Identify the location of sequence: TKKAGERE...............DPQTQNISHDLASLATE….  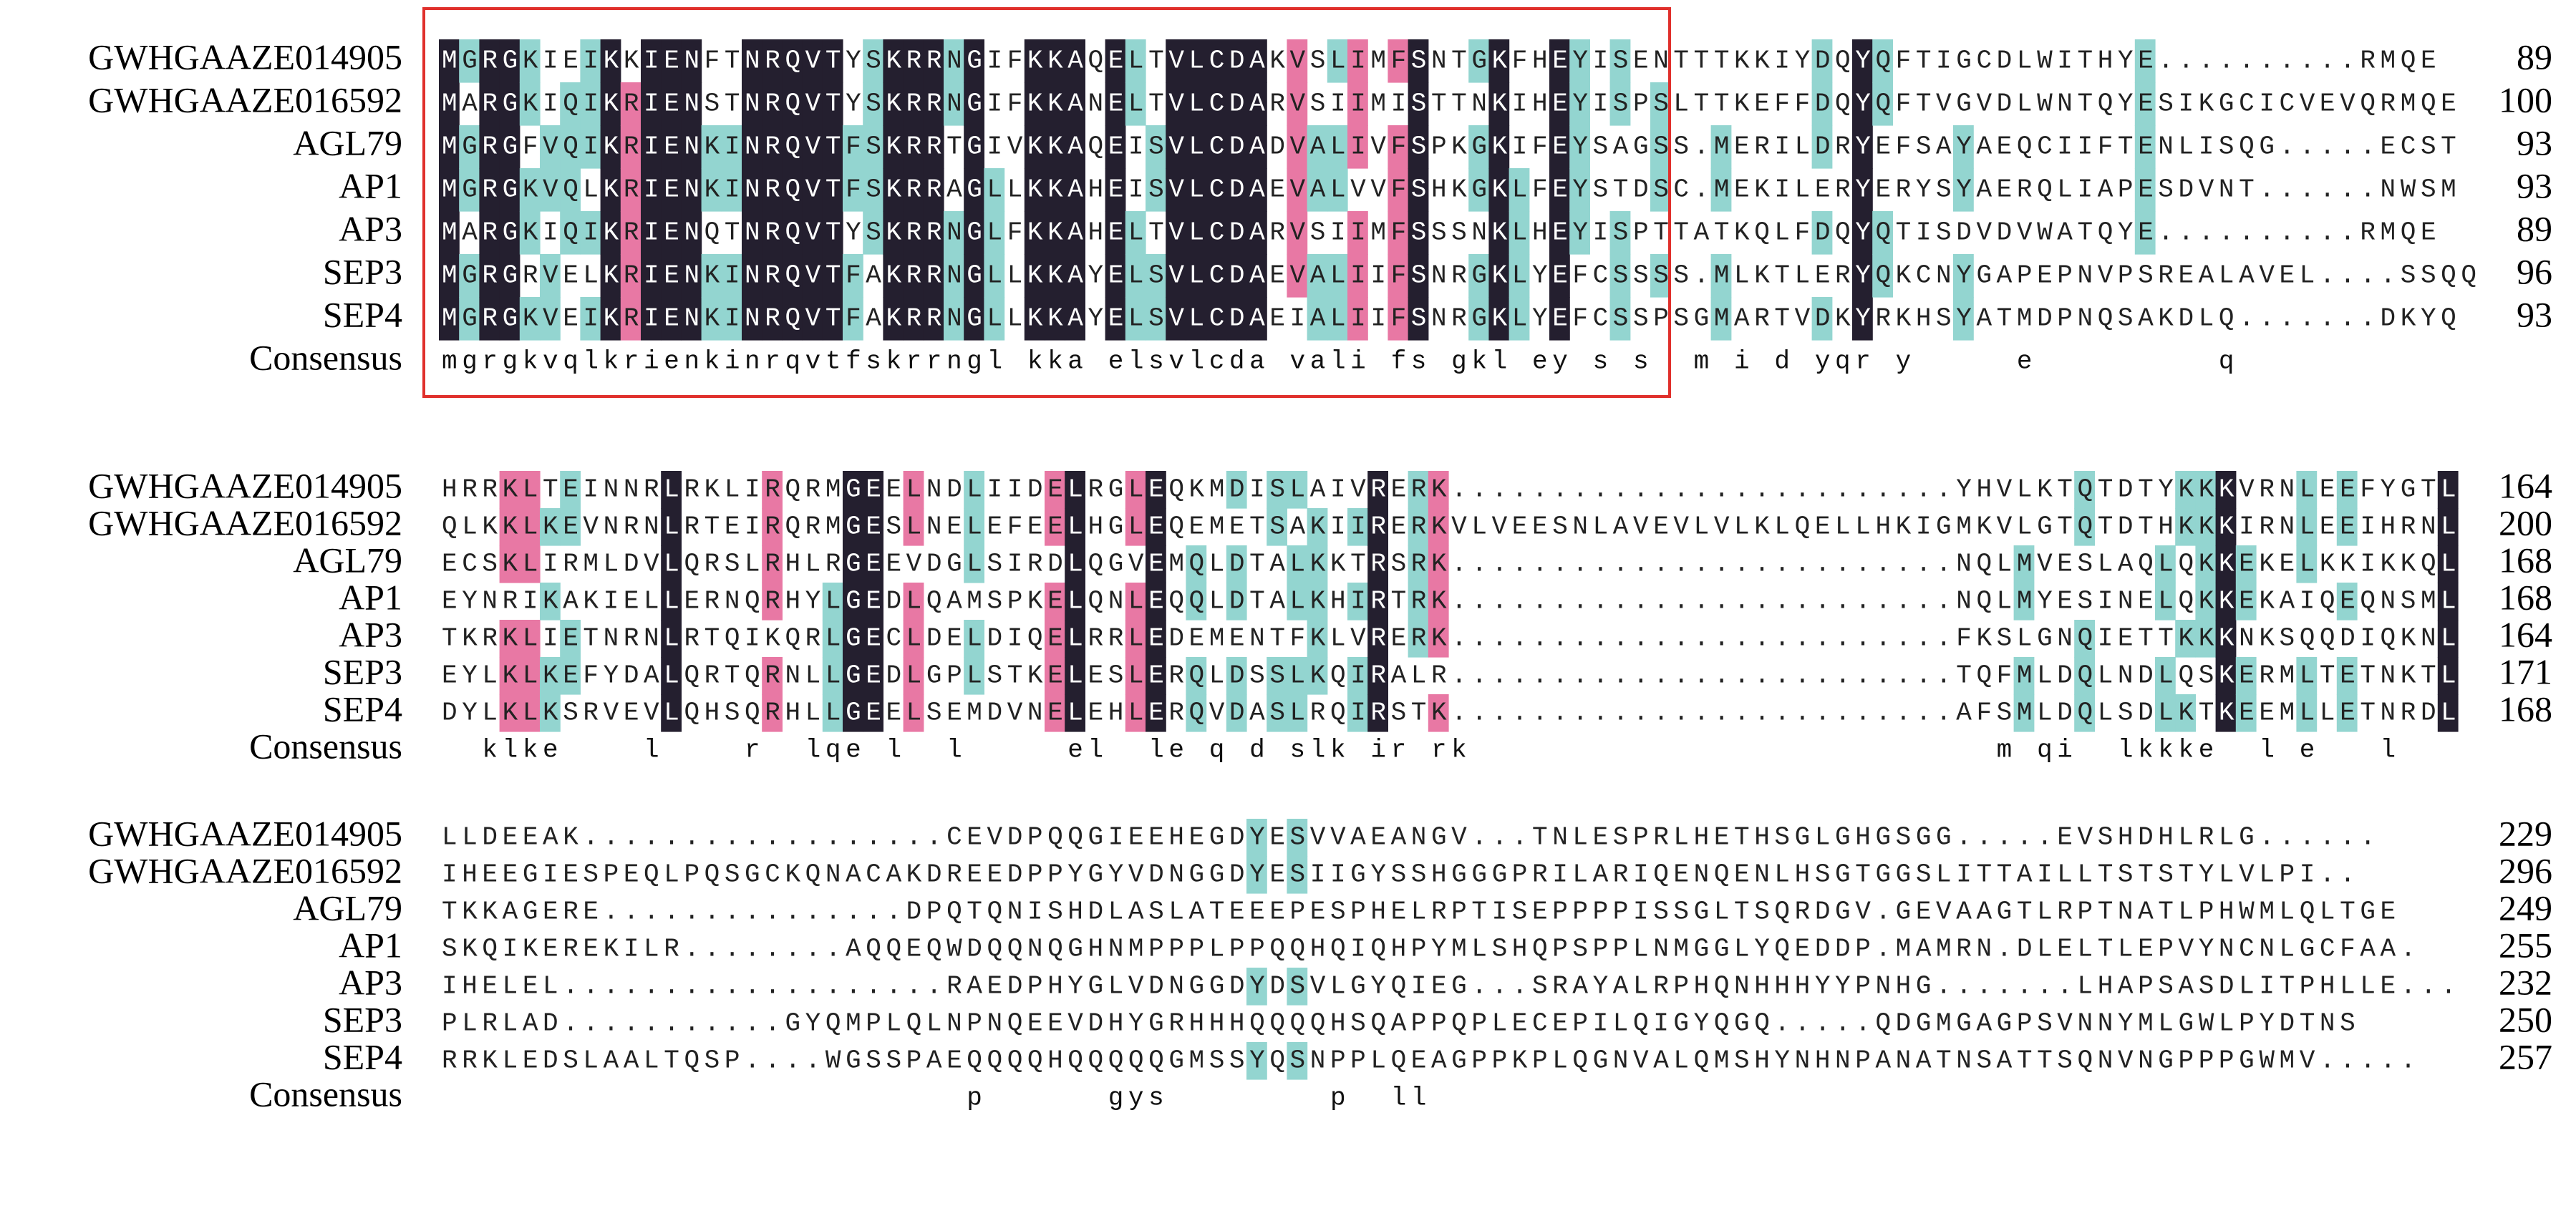
(1422, 912).